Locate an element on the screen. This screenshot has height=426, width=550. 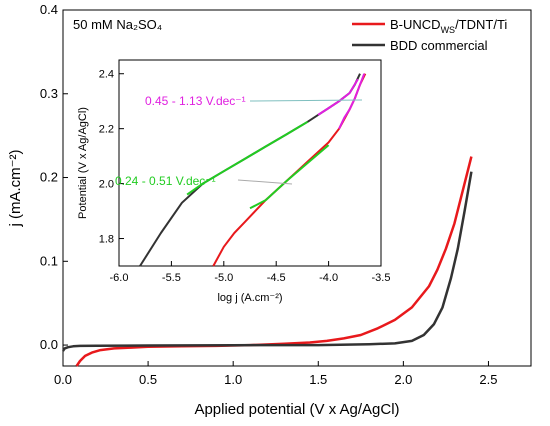
main-x-tick-label: 0.0 is located at coordinates (63, 379).